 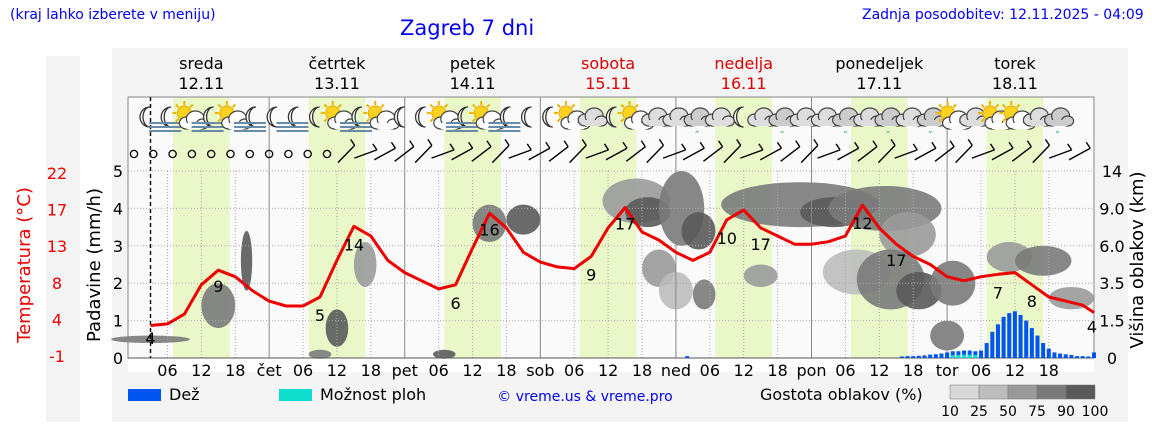 I want to click on showers-bar, so click(x=952, y=356).